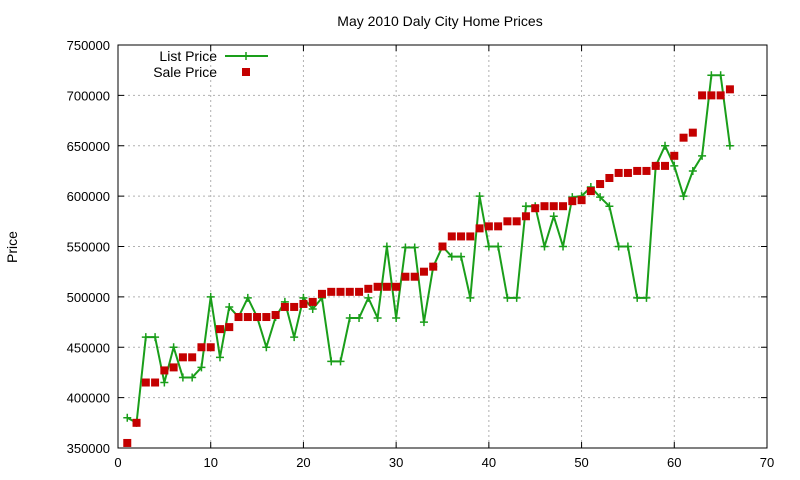  Describe the element at coordinates (88, 347) in the screenshot. I see `y-tick-label: 450000` at that location.